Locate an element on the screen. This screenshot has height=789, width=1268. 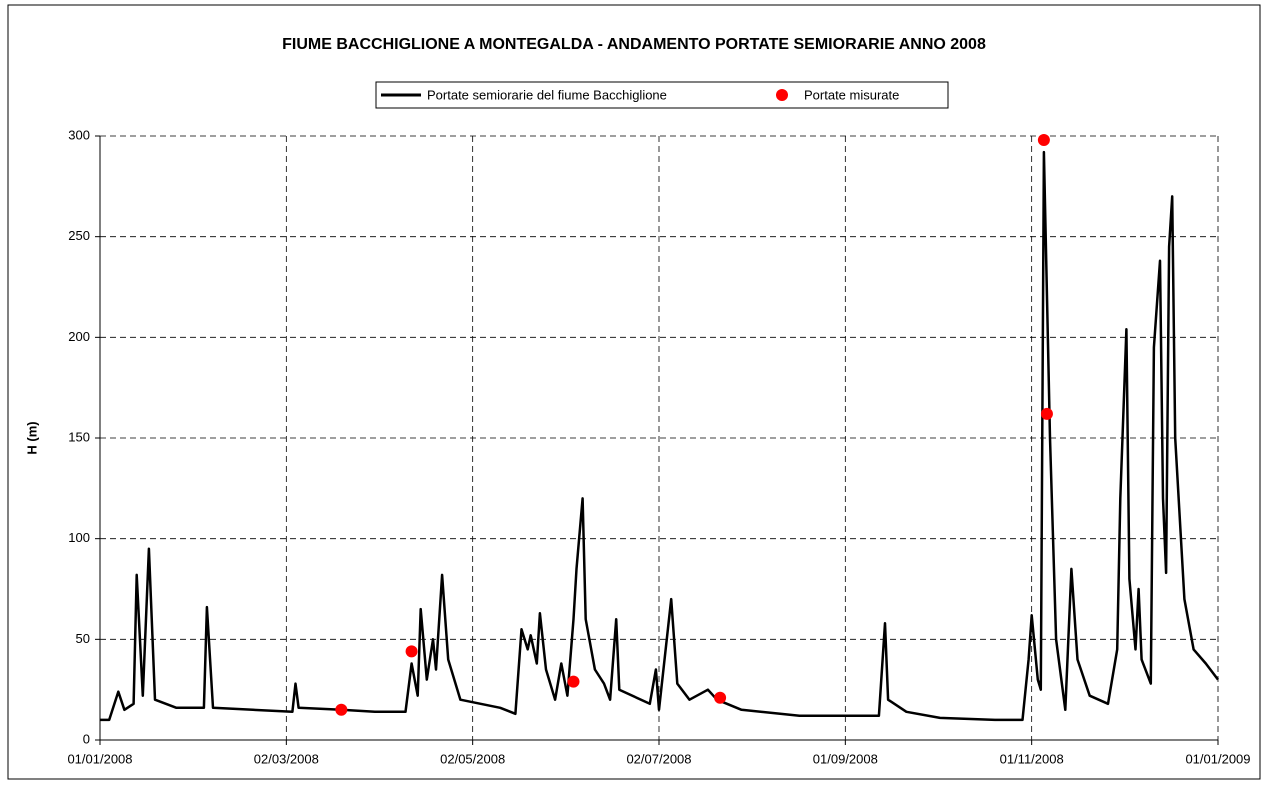
legend-swatch is located at coordinates (782, 95).